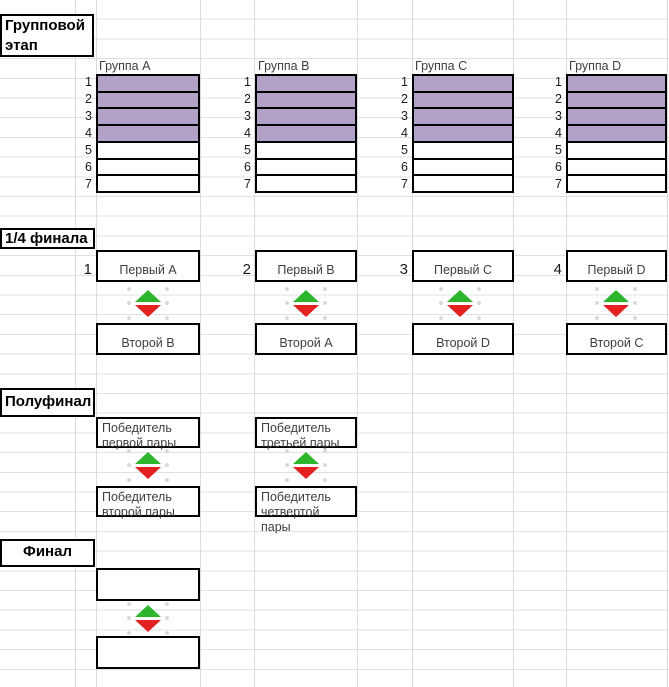 The image size is (669, 687). What do you see at coordinates (87, 269) in the screenshot?
I see `pair-1-number: 1` at bounding box center [87, 269].